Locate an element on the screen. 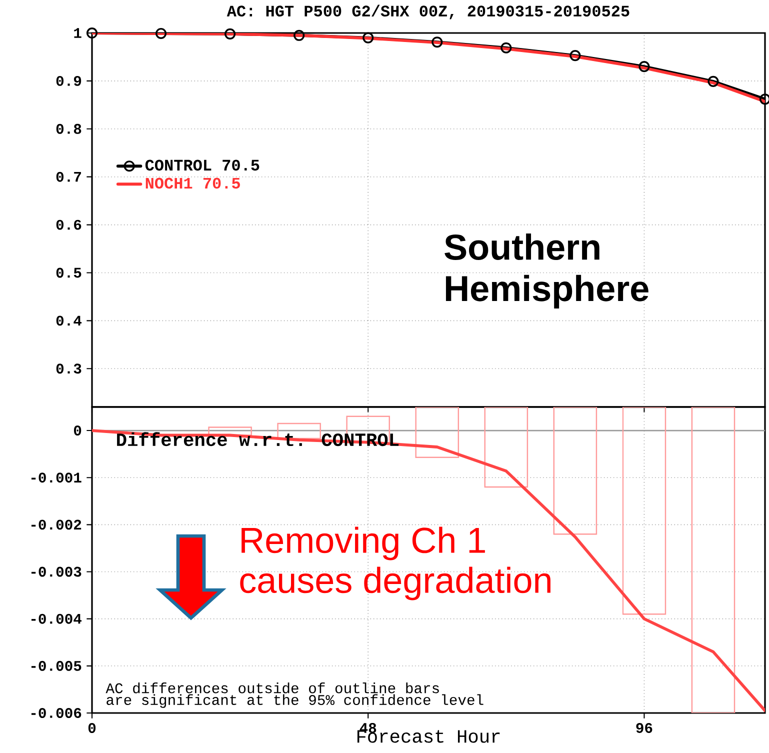  annotation: Southern Hemisphere is located at coordinates (546, 271).